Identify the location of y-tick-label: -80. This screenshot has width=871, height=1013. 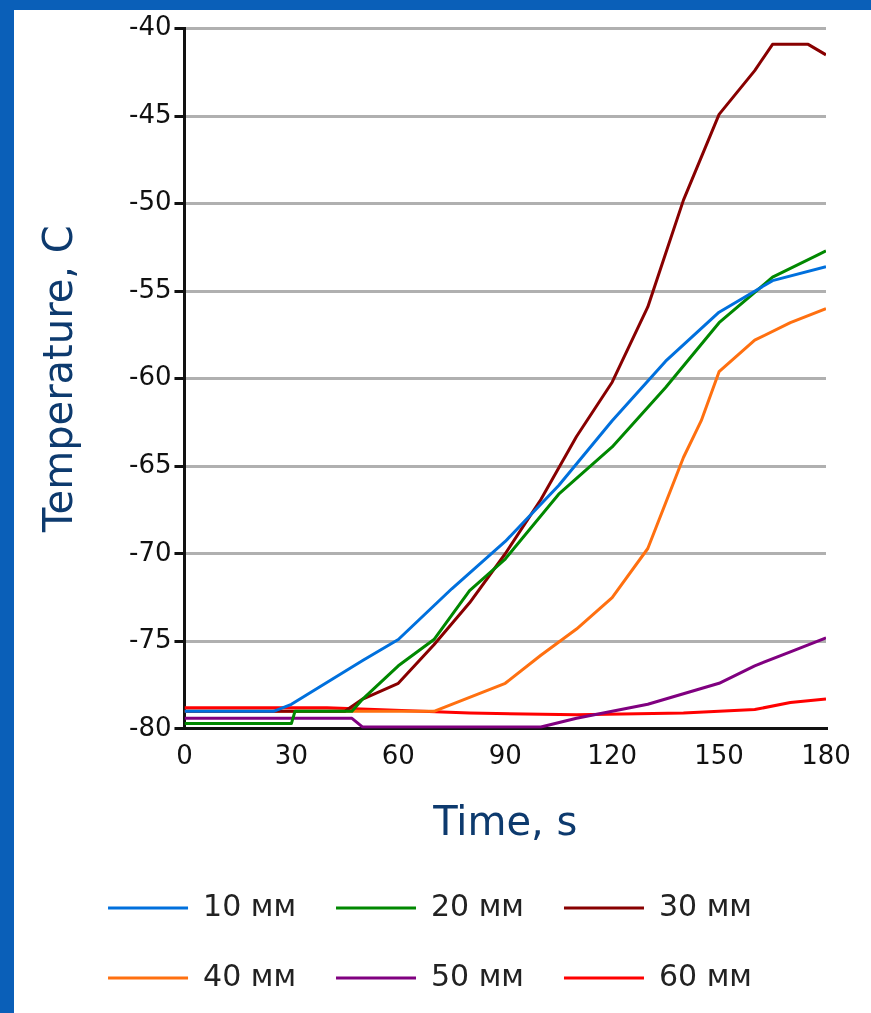
(150, 726).